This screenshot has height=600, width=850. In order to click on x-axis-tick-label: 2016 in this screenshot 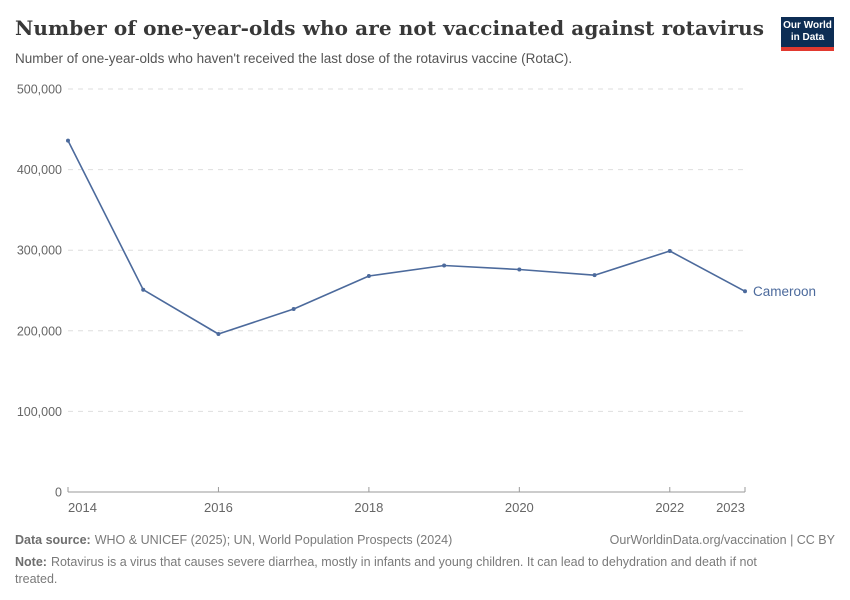, I will do `click(218, 507)`.